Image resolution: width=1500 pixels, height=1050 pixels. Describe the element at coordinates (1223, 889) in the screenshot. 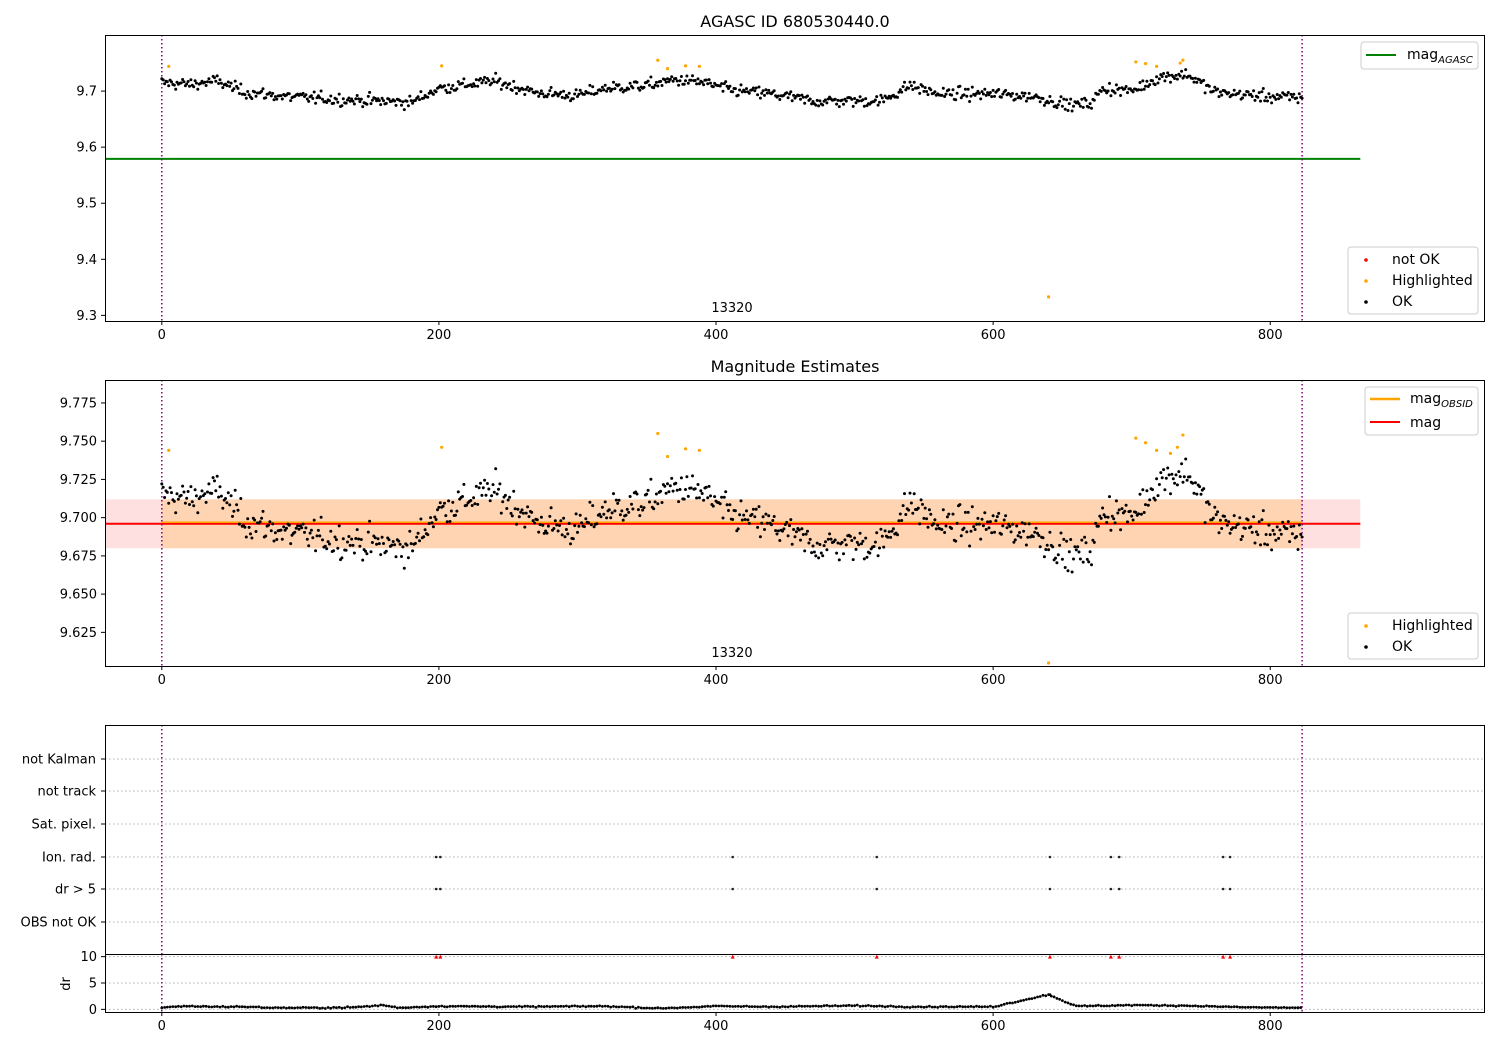

I see `flag-point` at that location.